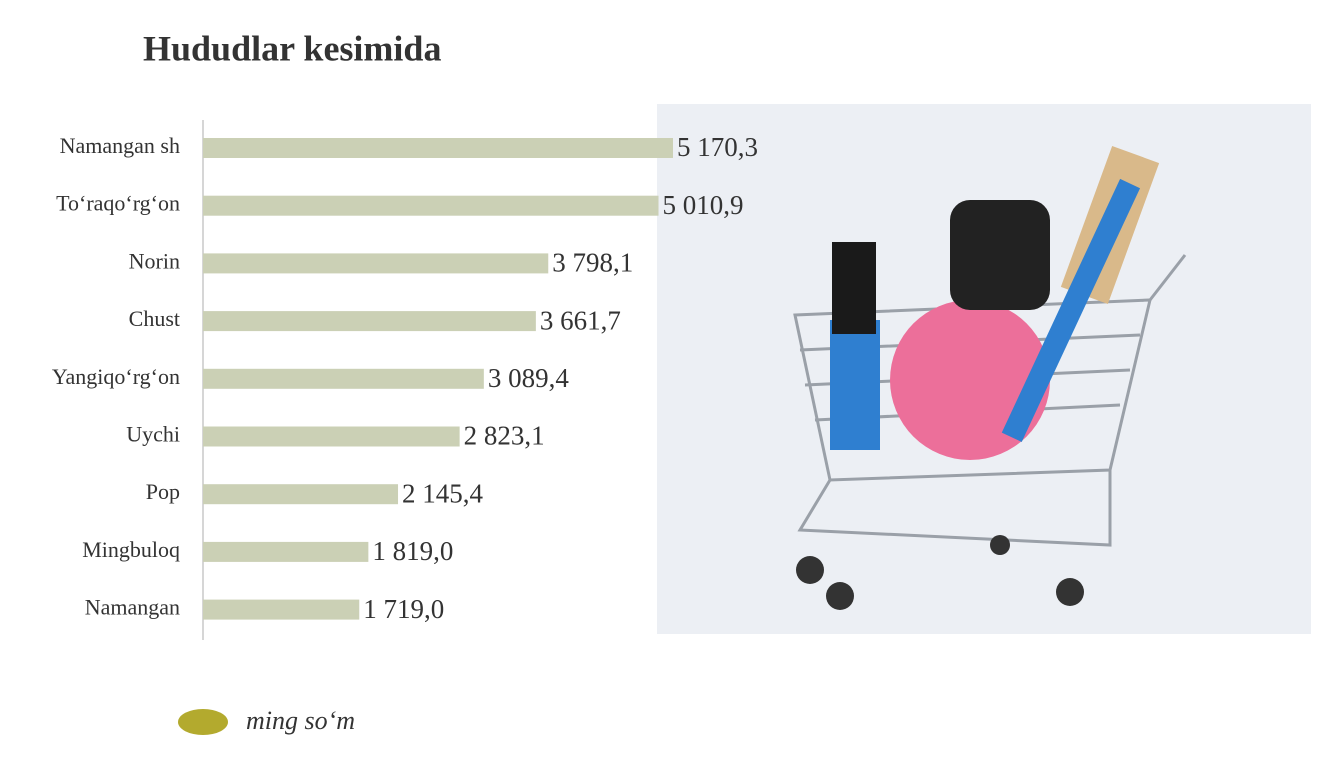 This screenshot has height=761, width=1319. I want to click on legend-label: ming so‘m, so click(300, 720).